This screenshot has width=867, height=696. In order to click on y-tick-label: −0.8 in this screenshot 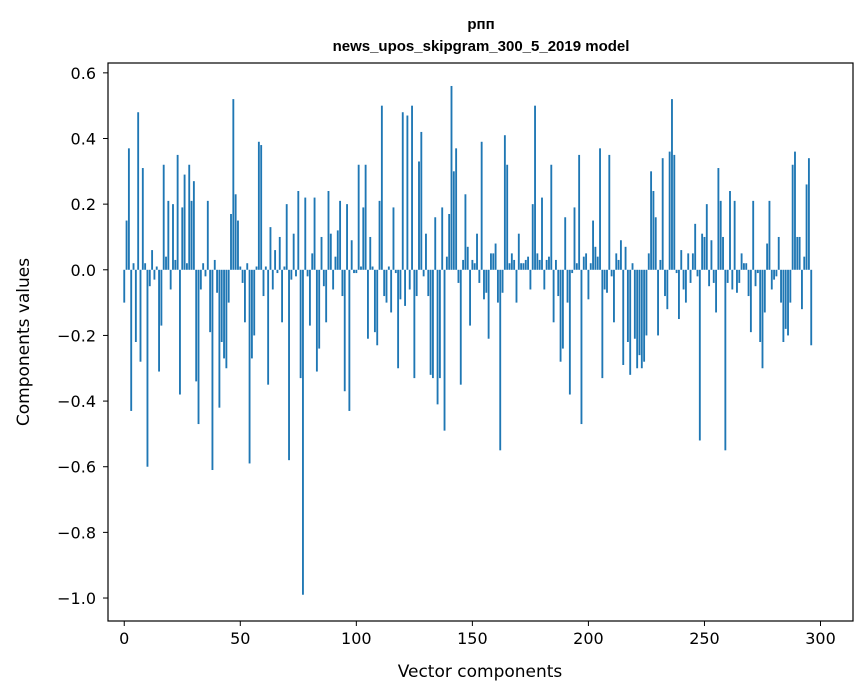, I will do `click(76, 532)`.